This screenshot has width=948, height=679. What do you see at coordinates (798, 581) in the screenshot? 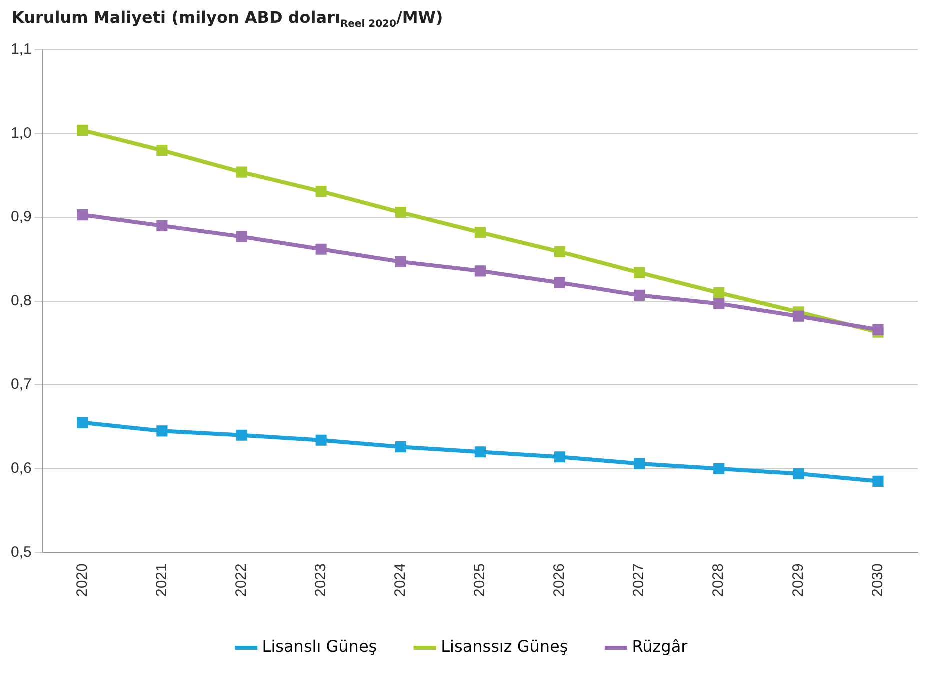
I see `x-tick-label: 2029` at bounding box center [798, 581].